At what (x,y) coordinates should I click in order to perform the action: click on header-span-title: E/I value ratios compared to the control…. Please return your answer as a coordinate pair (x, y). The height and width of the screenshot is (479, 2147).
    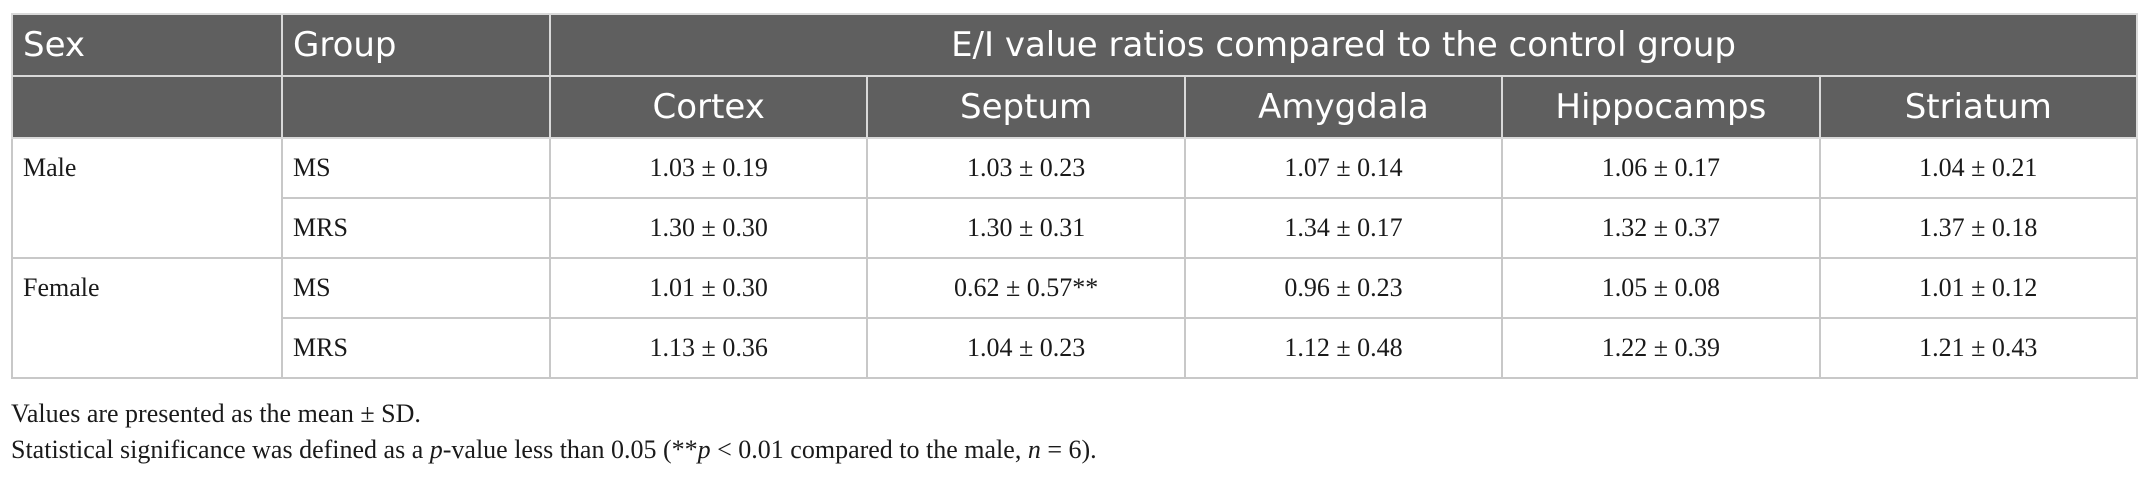
    Looking at the image, I should click on (1343, 45).